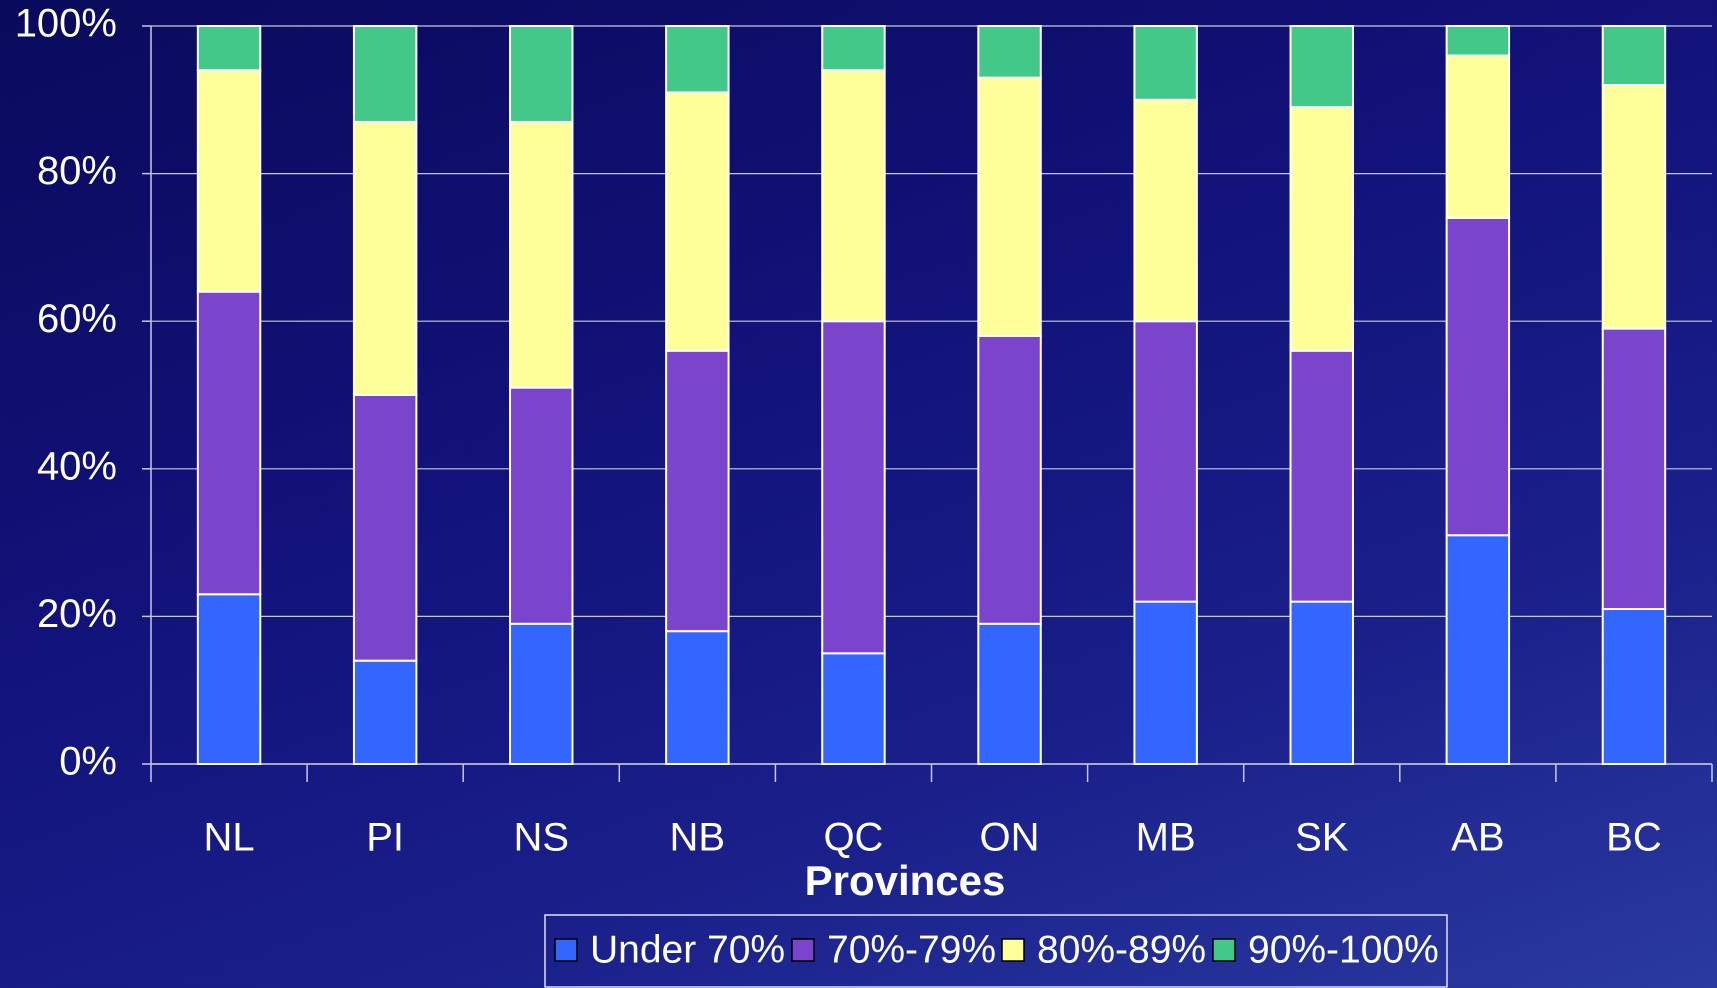 This screenshot has height=988, width=1717. What do you see at coordinates (1322, 838) in the screenshot?
I see `x-tick-label: SK` at bounding box center [1322, 838].